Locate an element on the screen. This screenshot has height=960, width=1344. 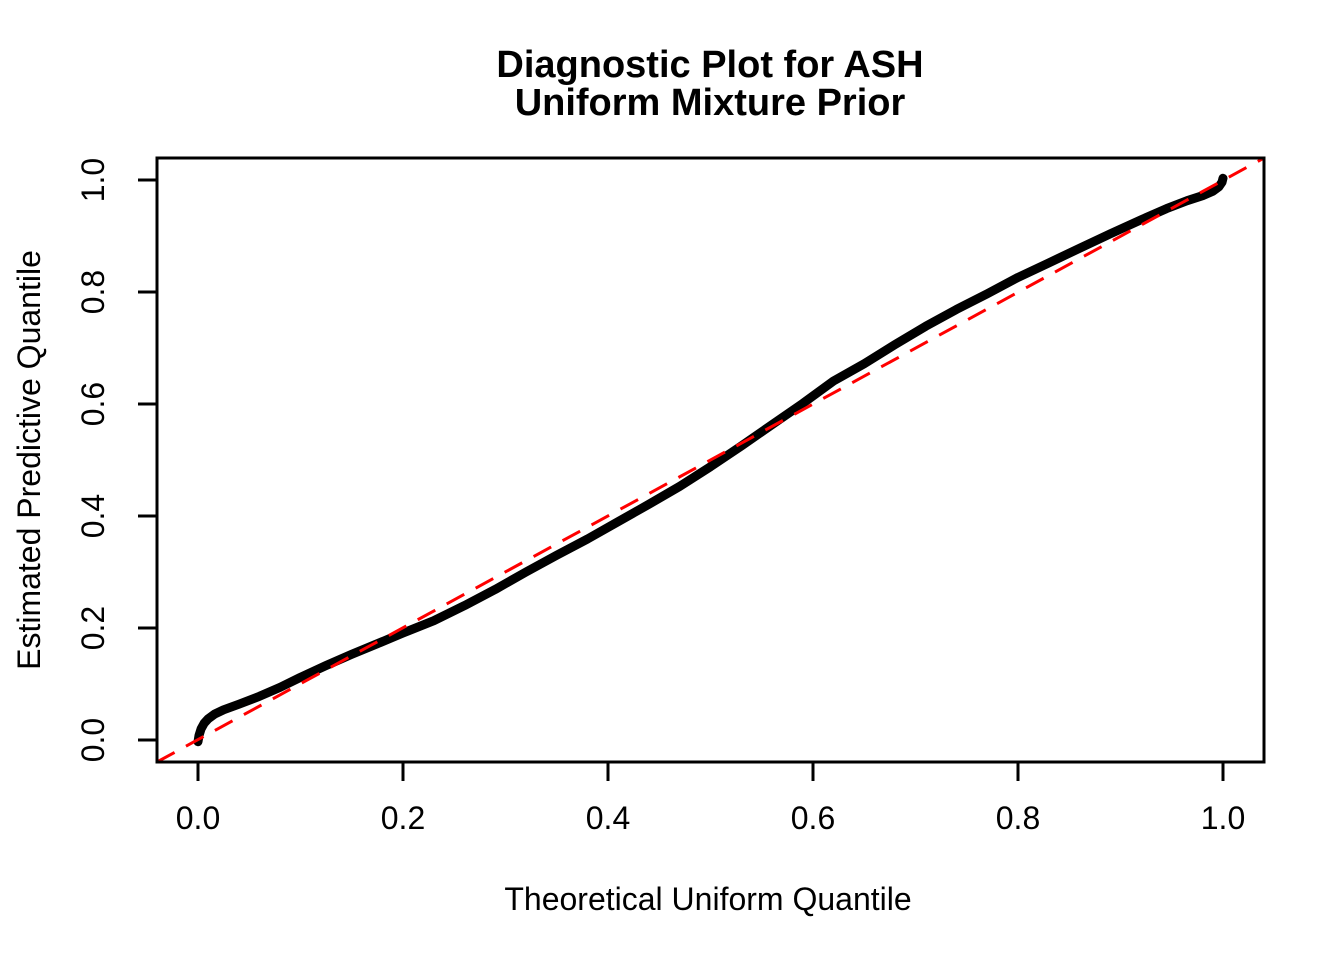
x-tick-label: 0.4 is located at coordinates (608, 818).